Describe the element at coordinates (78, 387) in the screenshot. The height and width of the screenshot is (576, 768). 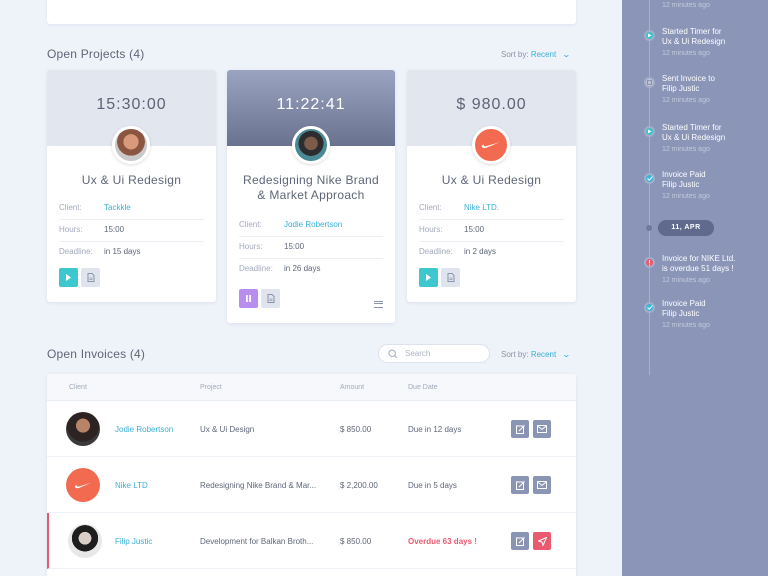
I see `column-header-client: Client` at that location.